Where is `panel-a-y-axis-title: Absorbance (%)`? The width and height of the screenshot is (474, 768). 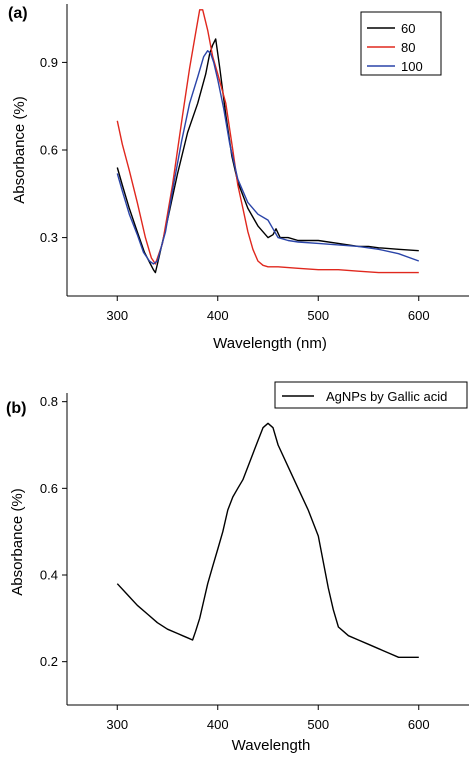
panel-a-y-axis-title: Absorbance (%) is located at coordinates (19, 150).